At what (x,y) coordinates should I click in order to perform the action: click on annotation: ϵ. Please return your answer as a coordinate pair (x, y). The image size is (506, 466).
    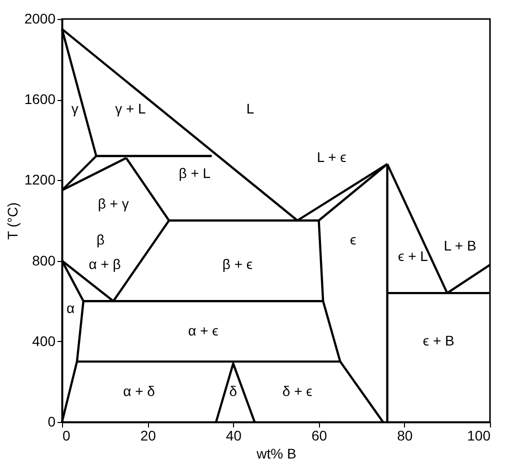
    Looking at the image, I should click on (353, 240).